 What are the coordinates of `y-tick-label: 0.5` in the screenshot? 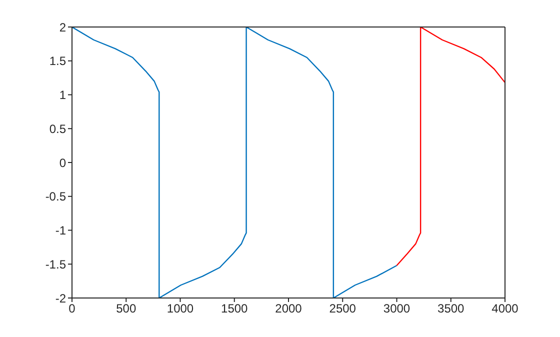 It's located at (57, 129).